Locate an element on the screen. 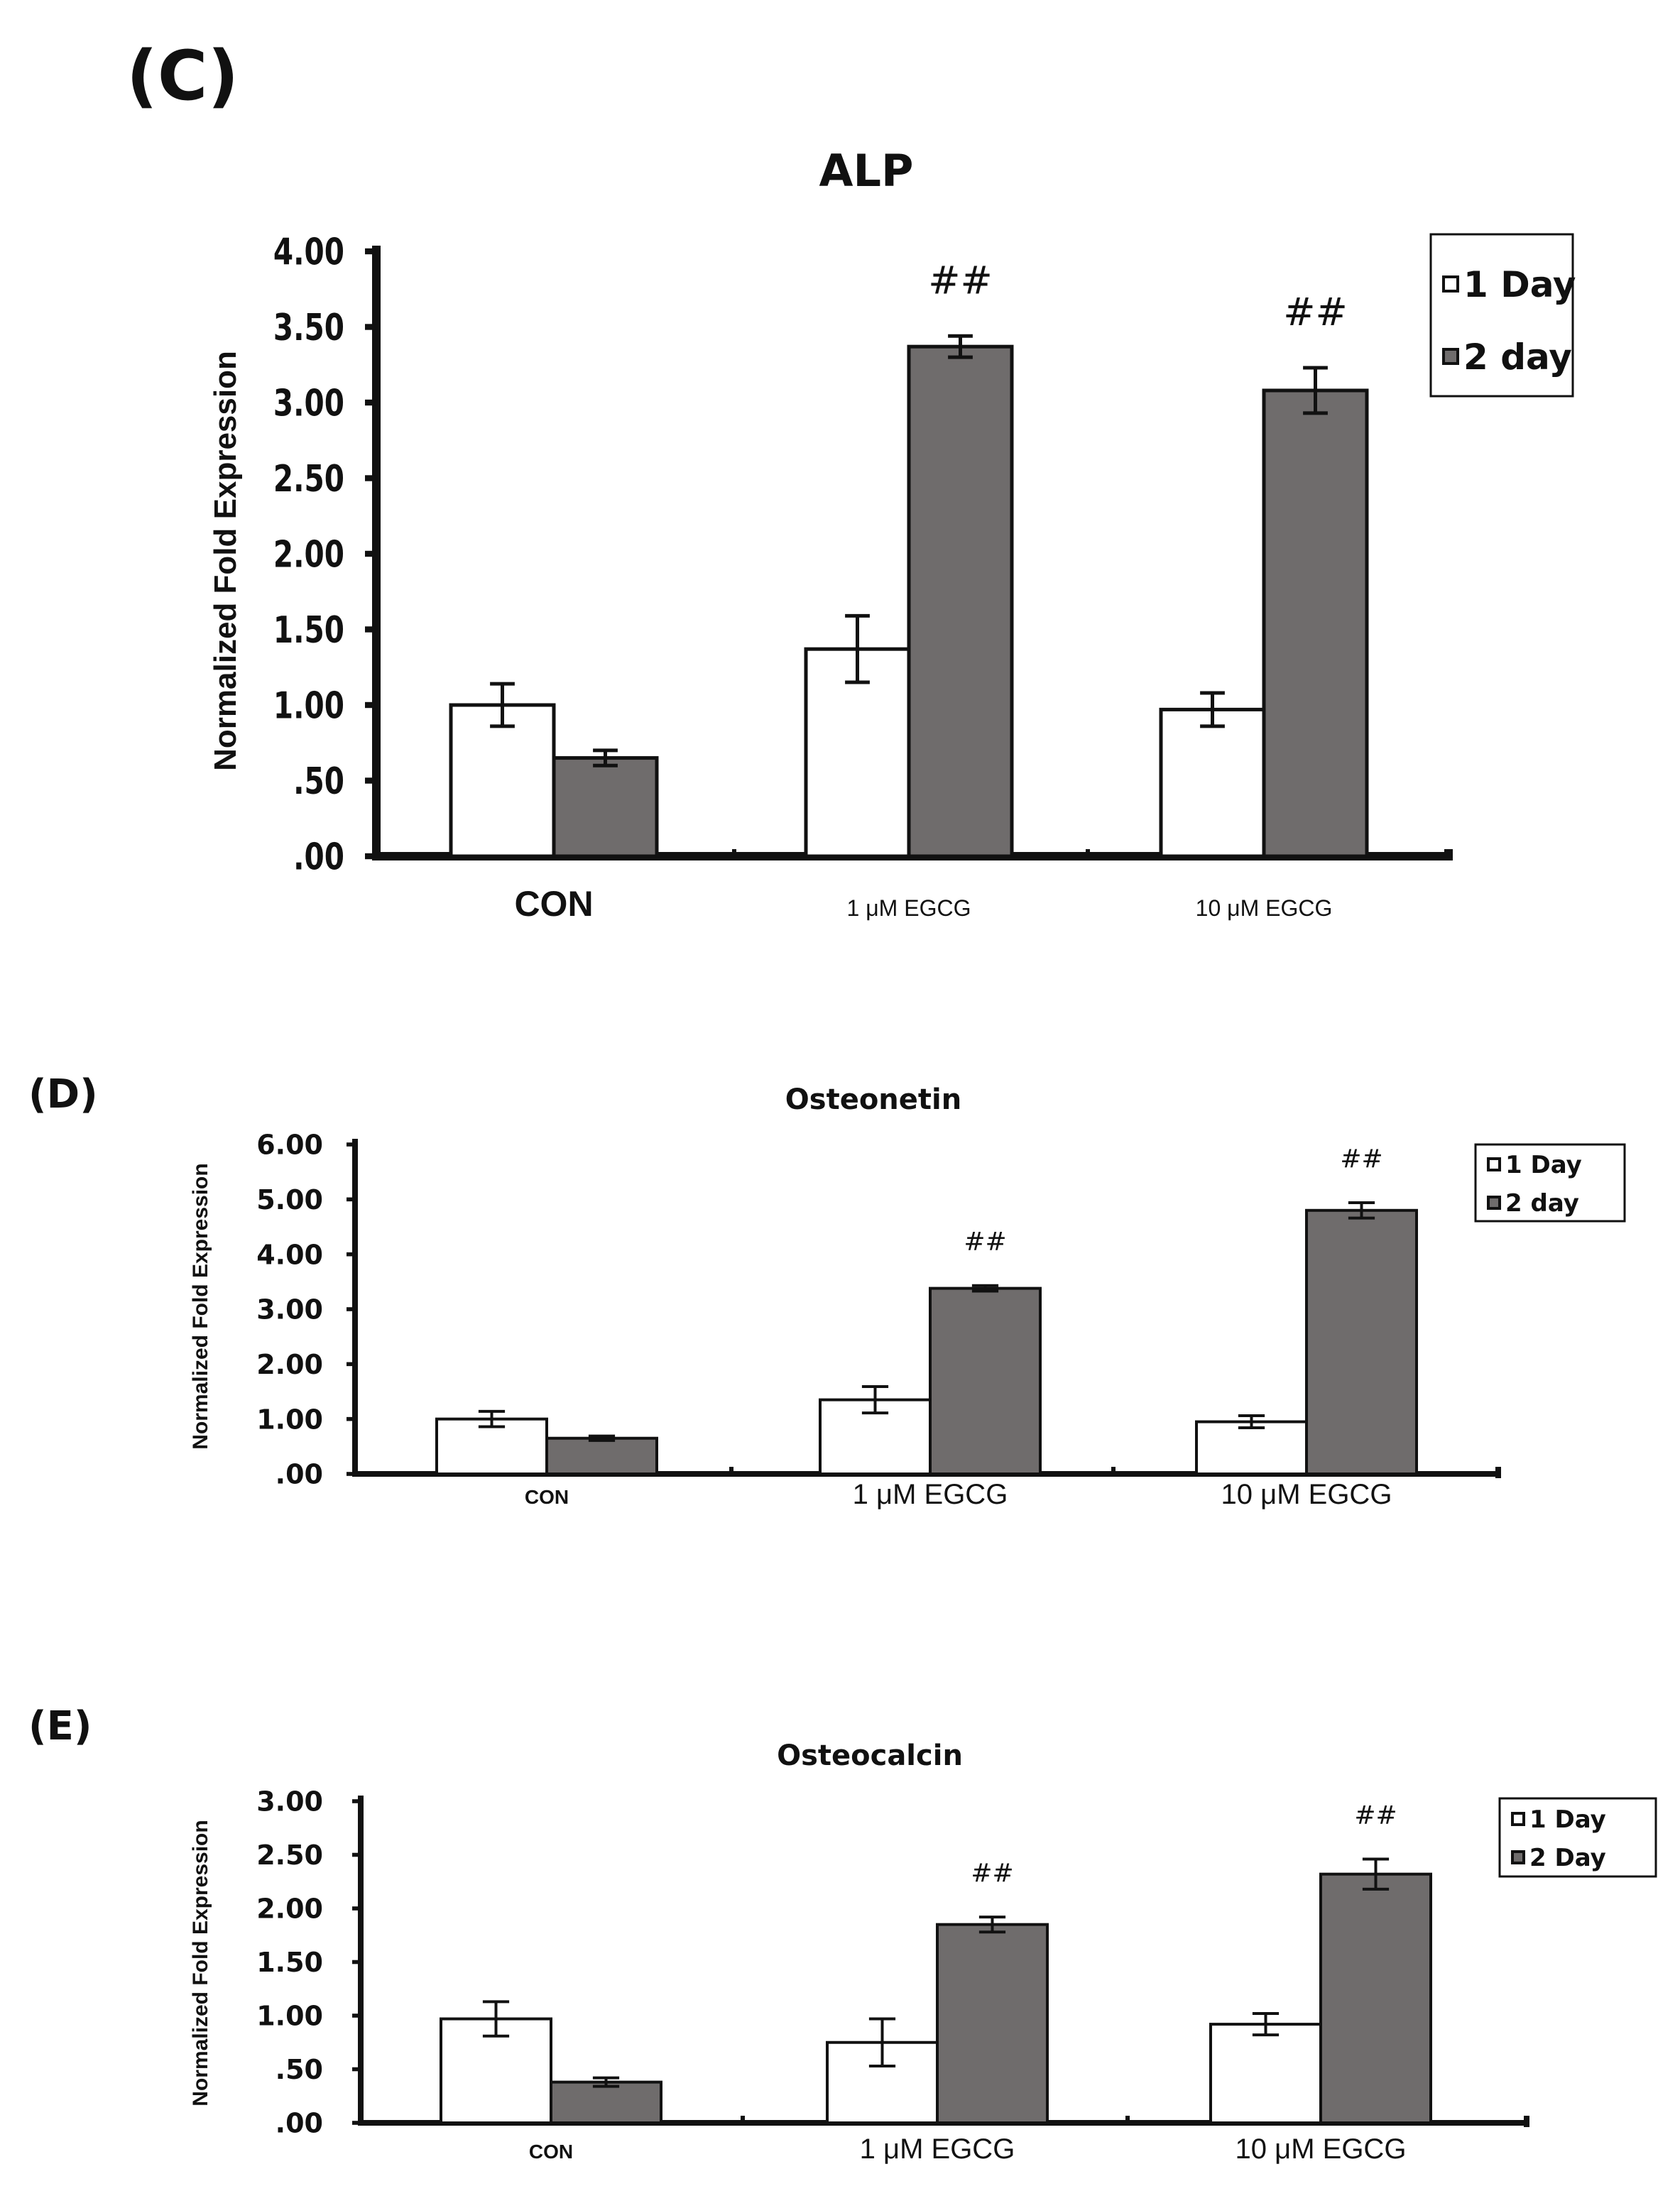  panel-letter: (C) is located at coordinates (183, 76).